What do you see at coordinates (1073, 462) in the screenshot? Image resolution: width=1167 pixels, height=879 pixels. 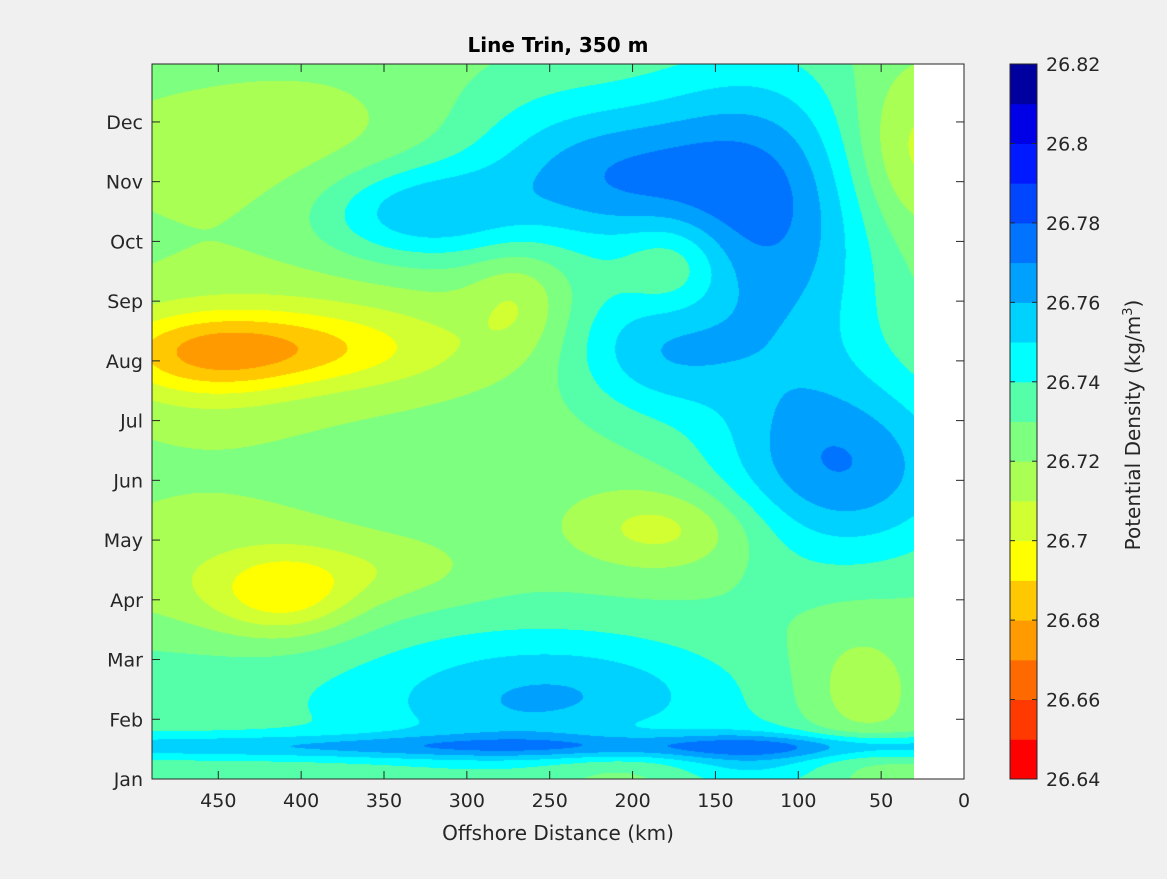 I see `colorbar-tick-label: 26.72` at bounding box center [1073, 462].